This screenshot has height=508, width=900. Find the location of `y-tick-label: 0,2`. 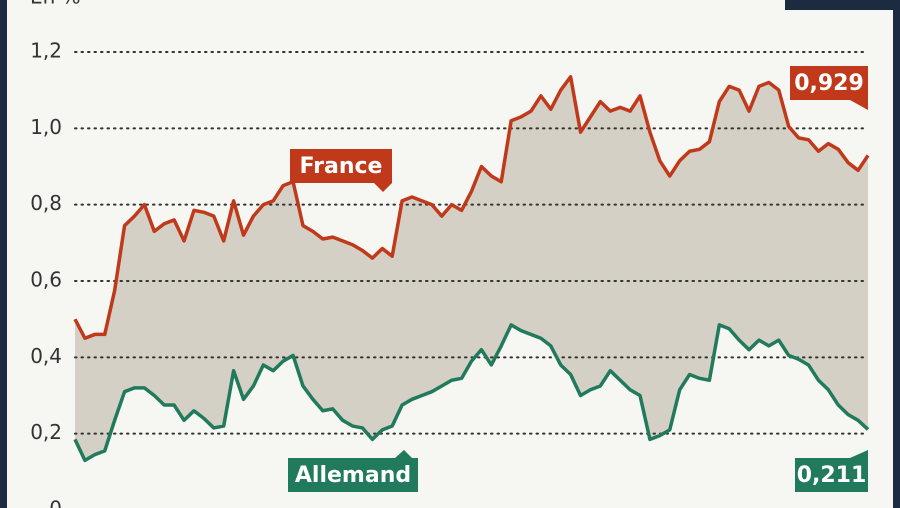

y-tick-label: 0,2 is located at coordinates (46, 432).